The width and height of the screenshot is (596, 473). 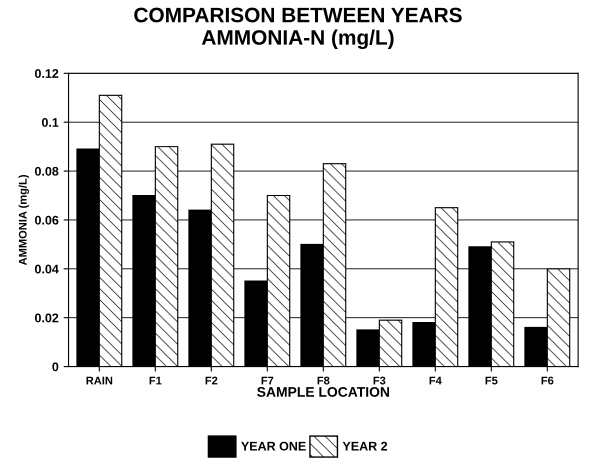 What do you see at coordinates (99, 380) in the screenshot?
I see `x-tick-label: RAIN` at bounding box center [99, 380].